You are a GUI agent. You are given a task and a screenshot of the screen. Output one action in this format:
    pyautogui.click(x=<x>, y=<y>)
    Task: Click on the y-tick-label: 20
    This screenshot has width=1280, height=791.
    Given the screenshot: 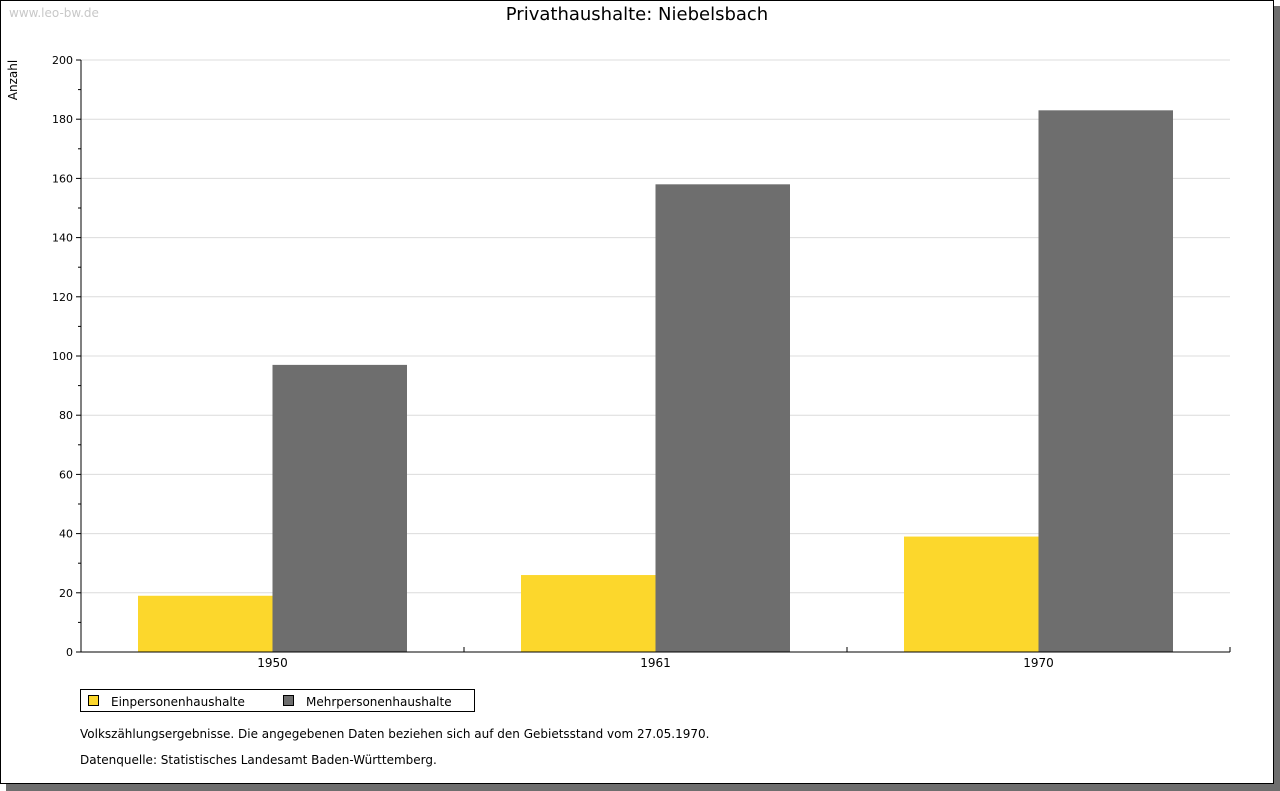 What is the action you would take?
    pyautogui.click(x=66, y=593)
    